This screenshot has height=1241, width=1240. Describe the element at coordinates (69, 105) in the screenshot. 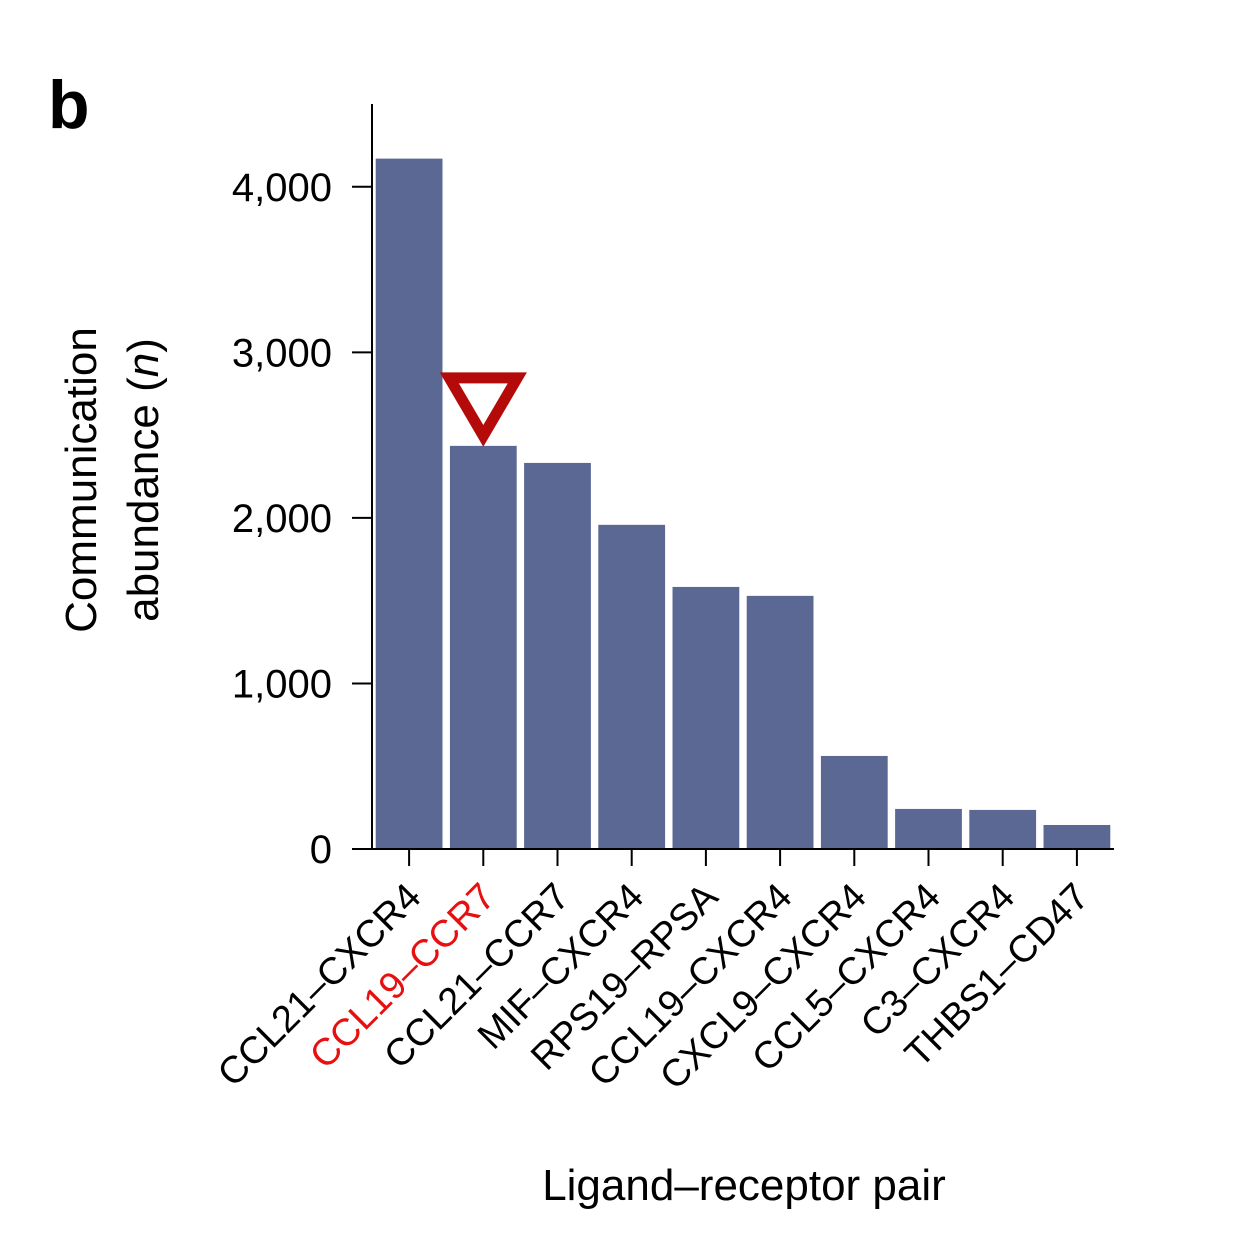

I see `panel-label: b` at that location.